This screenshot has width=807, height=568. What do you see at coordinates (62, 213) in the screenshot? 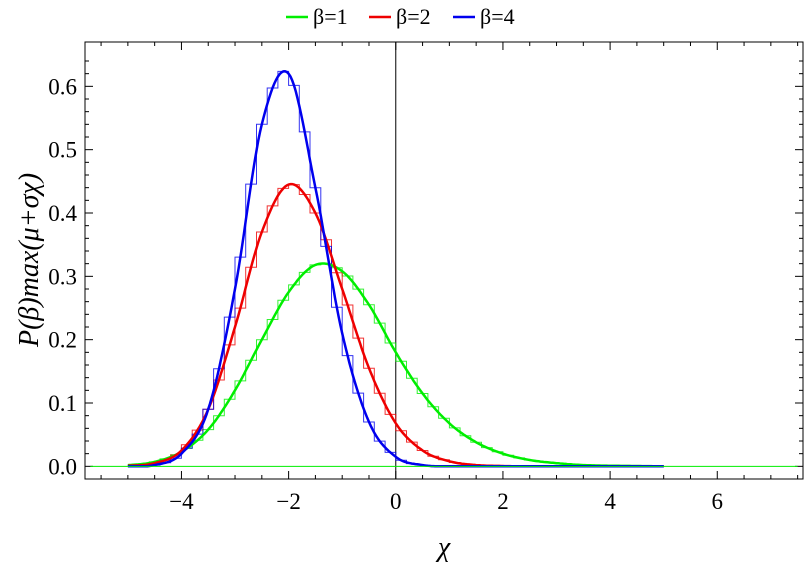
I see `y-tick-label: 0.4` at bounding box center [62, 213].